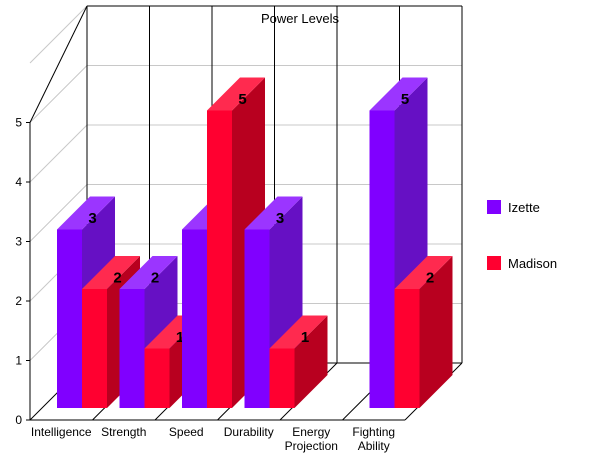 The height and width of the screenshot is (463, 600). I want to click on legend-label-madison: Madison, so click(532, 263).